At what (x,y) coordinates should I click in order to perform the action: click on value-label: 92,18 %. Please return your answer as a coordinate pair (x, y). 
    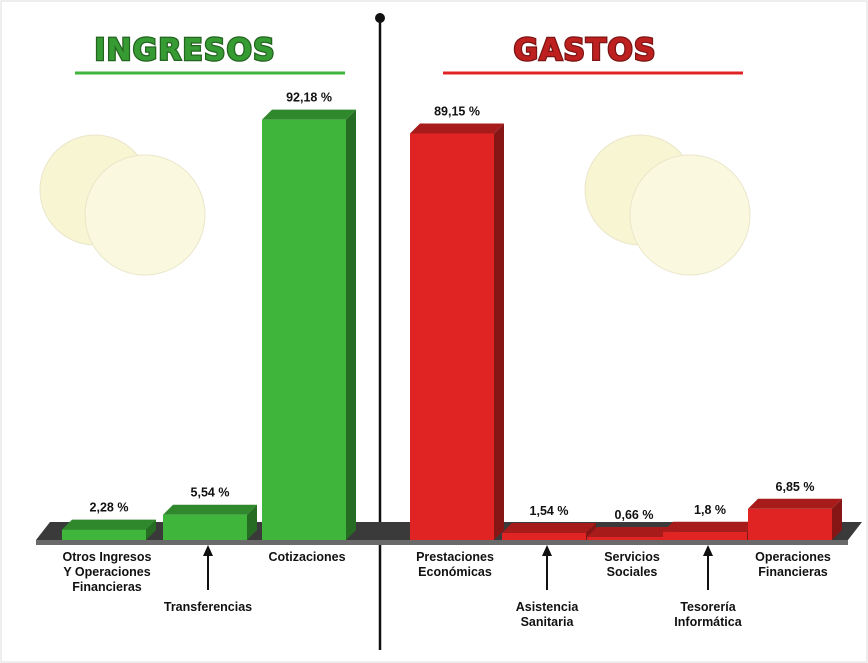
    Looking at the image, I should click on (309, 98).